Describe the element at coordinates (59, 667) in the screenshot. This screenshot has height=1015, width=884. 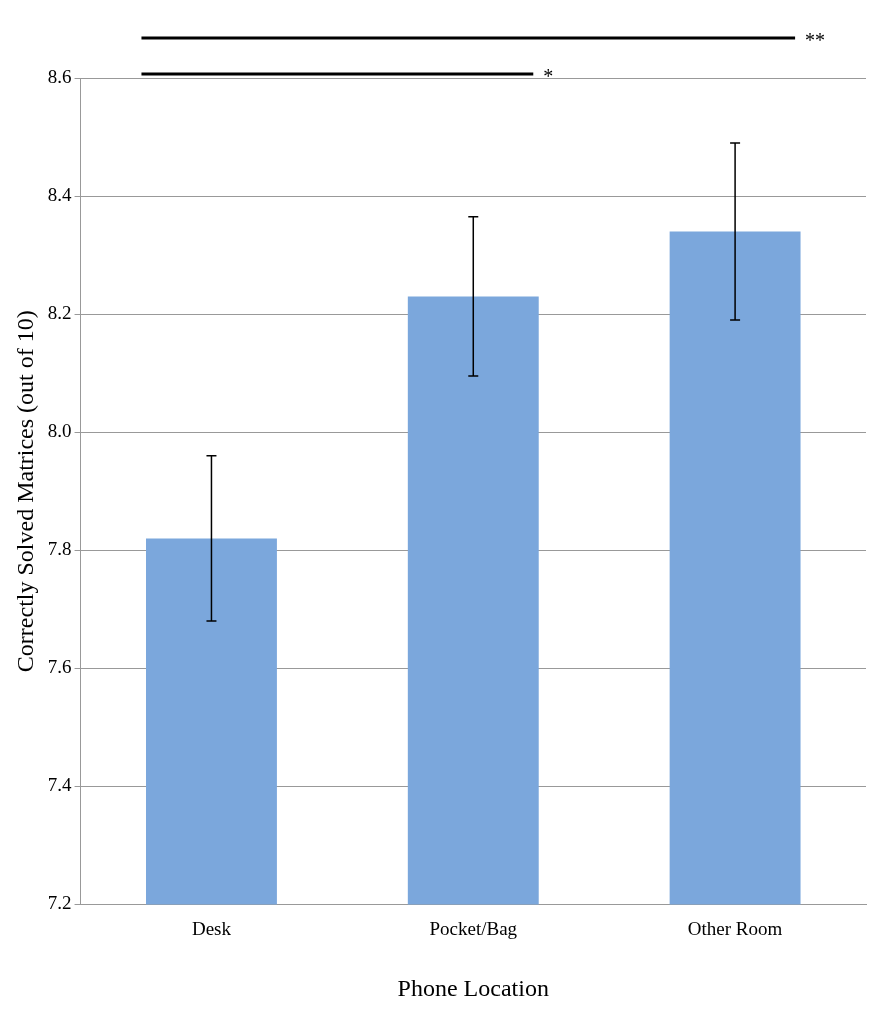
I see `y-tick-label: 7.6` at that location.